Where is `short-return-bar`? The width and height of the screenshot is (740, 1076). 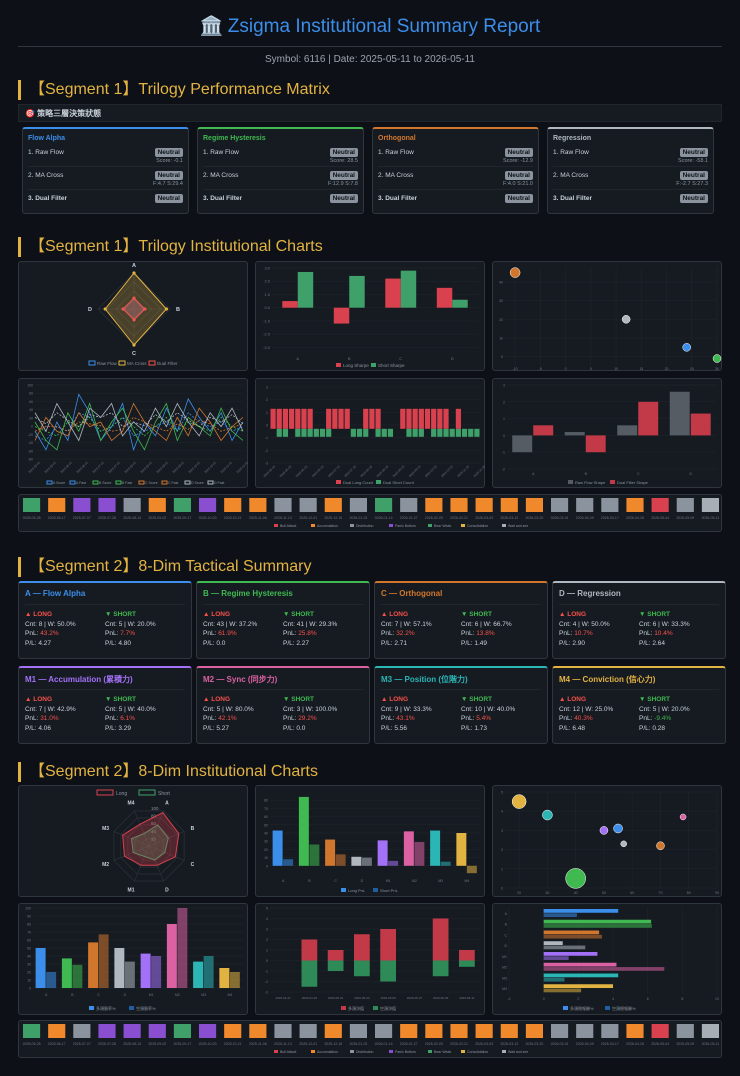
short-return-bar is located at coordinates (604, 969).